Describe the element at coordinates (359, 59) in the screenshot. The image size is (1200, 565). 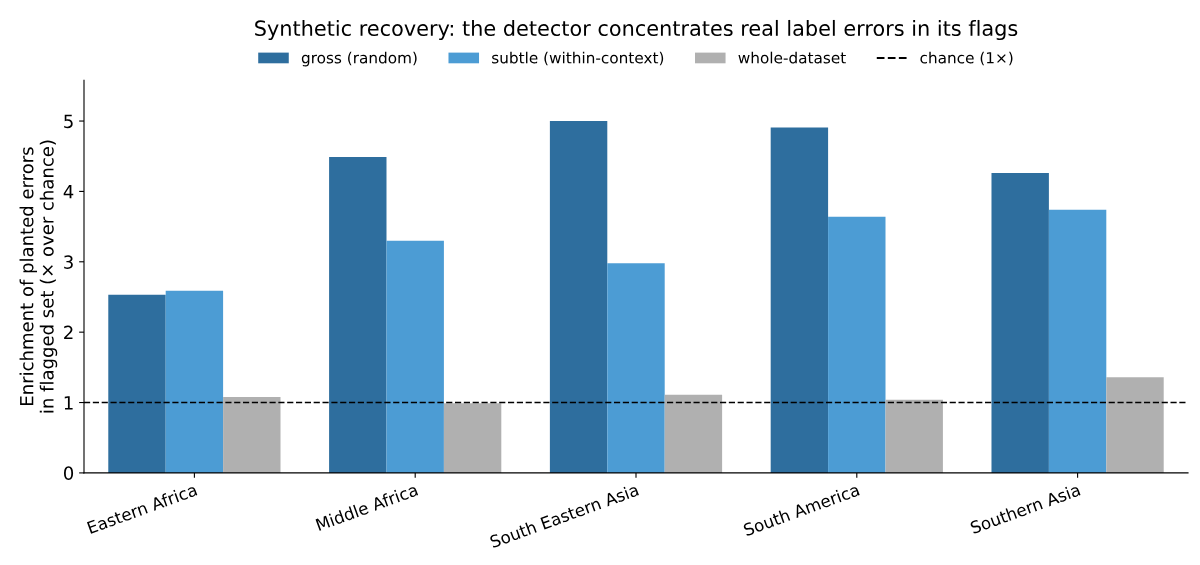
I see `legend-label: gross (random)` at that location.